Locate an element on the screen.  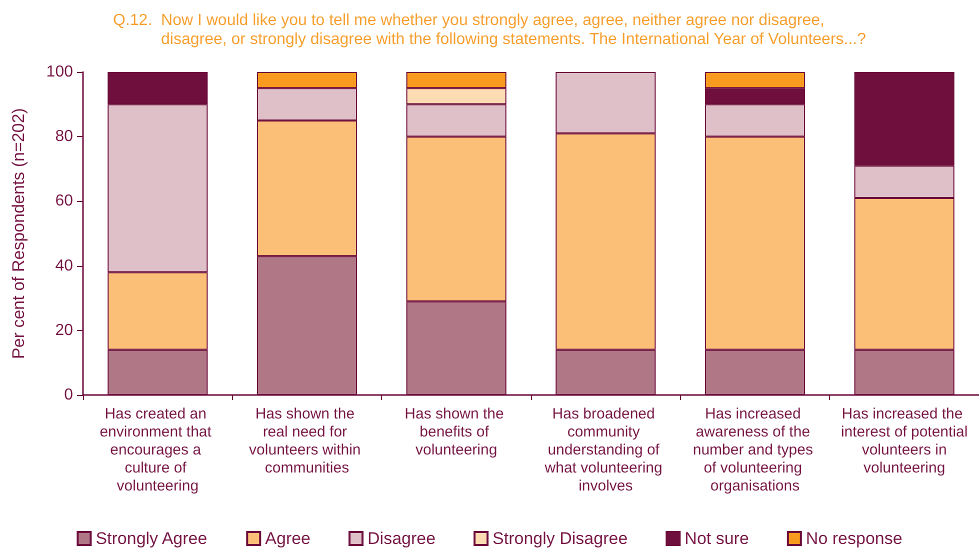
y-tick-label: 80 is located at coordinates (64, 137).